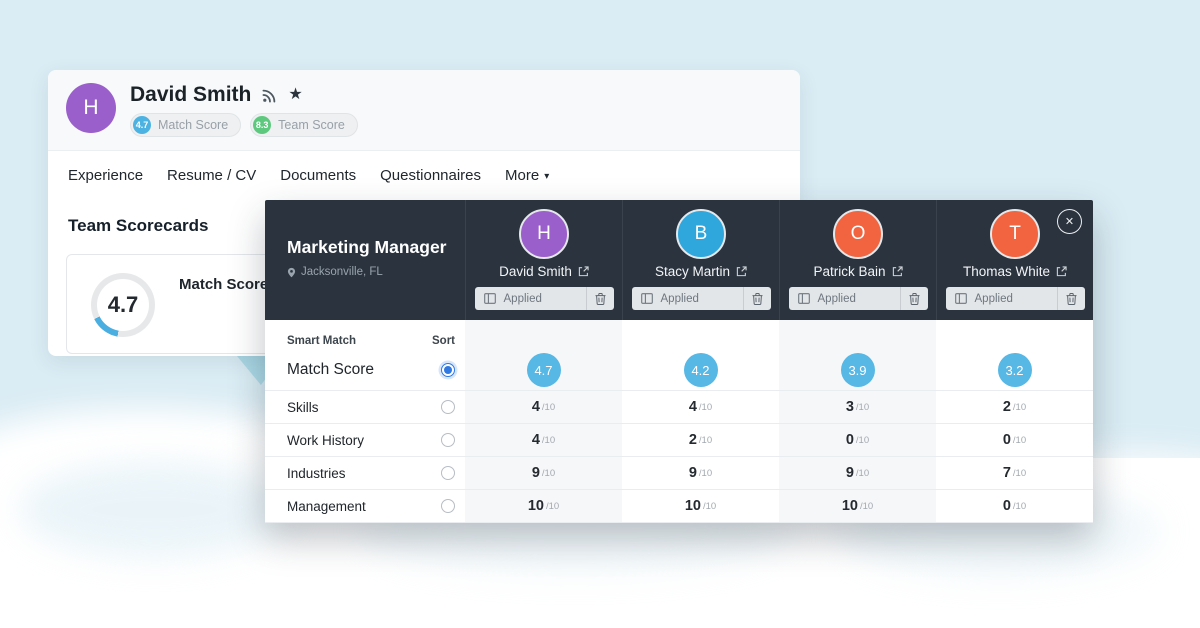  What do you see at coordinates (291, 272) in the screenshot?
I see `location-pin-icon` at bounding box center [291, 272].